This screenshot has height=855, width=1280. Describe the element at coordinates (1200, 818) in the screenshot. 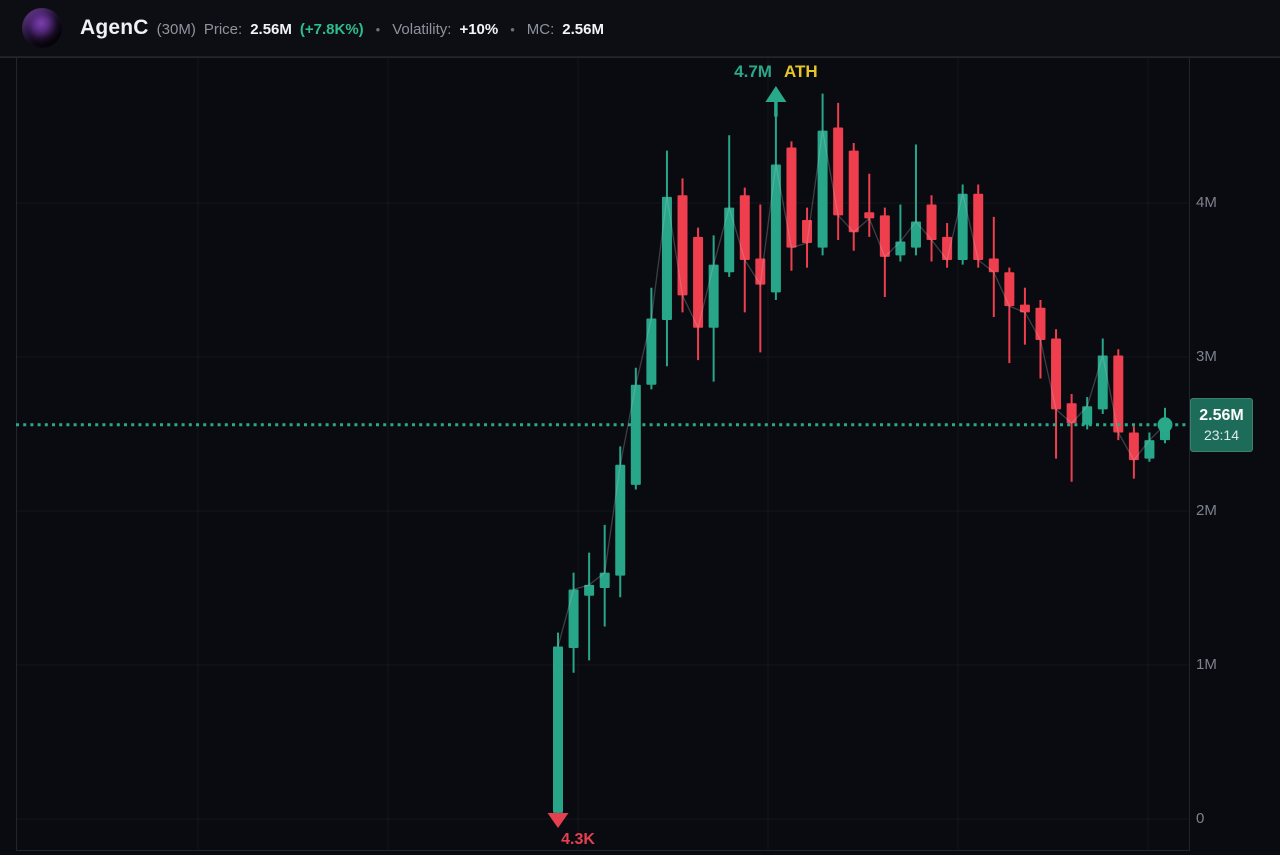

I see `y-axis-label: 0` at that location.